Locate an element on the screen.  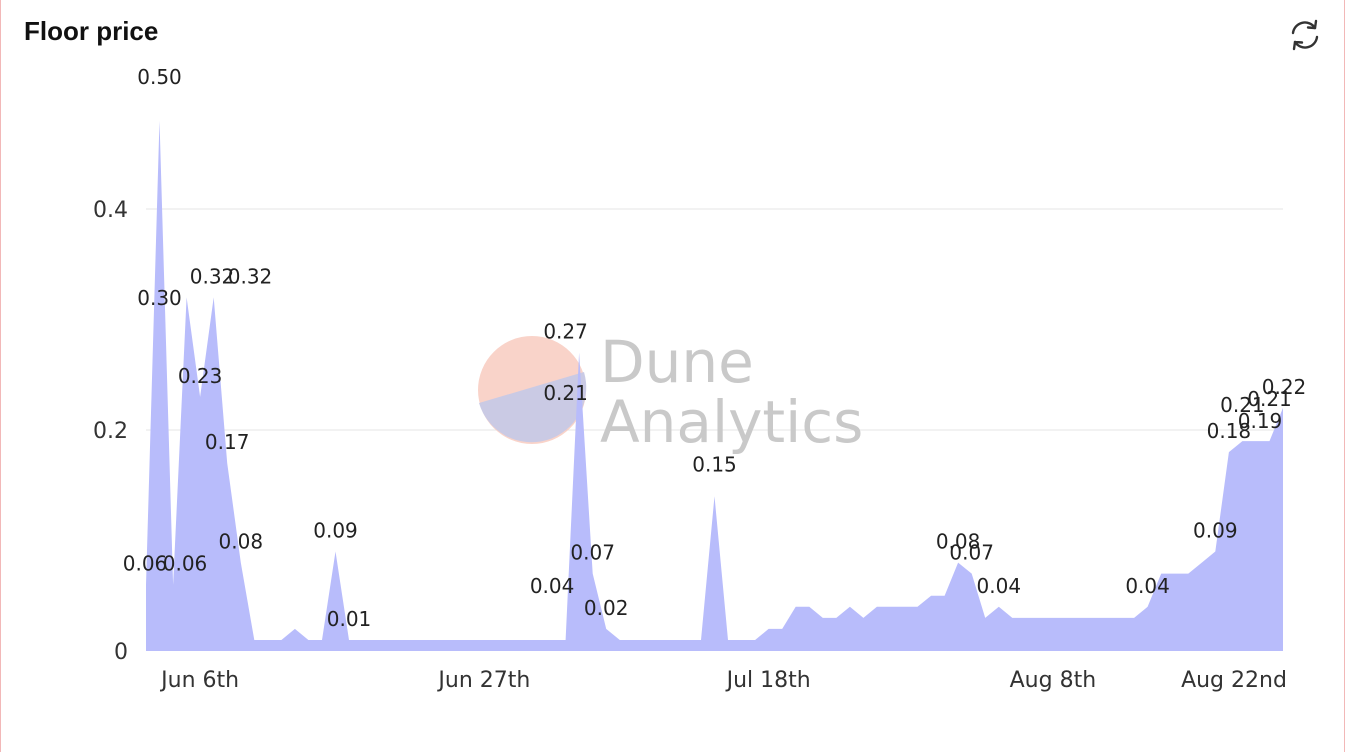
refresh-button is located at coordinates (1305, 35).